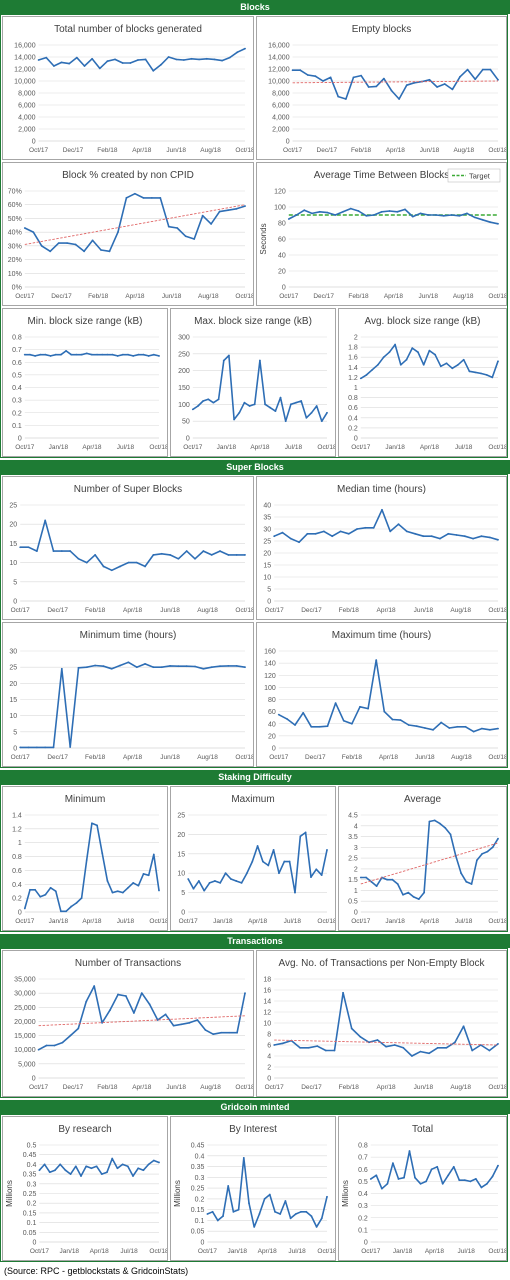  Describe the element at coordinates (85, 799) in the screenshot. I see `chart-11-title: Minimum` at that location.